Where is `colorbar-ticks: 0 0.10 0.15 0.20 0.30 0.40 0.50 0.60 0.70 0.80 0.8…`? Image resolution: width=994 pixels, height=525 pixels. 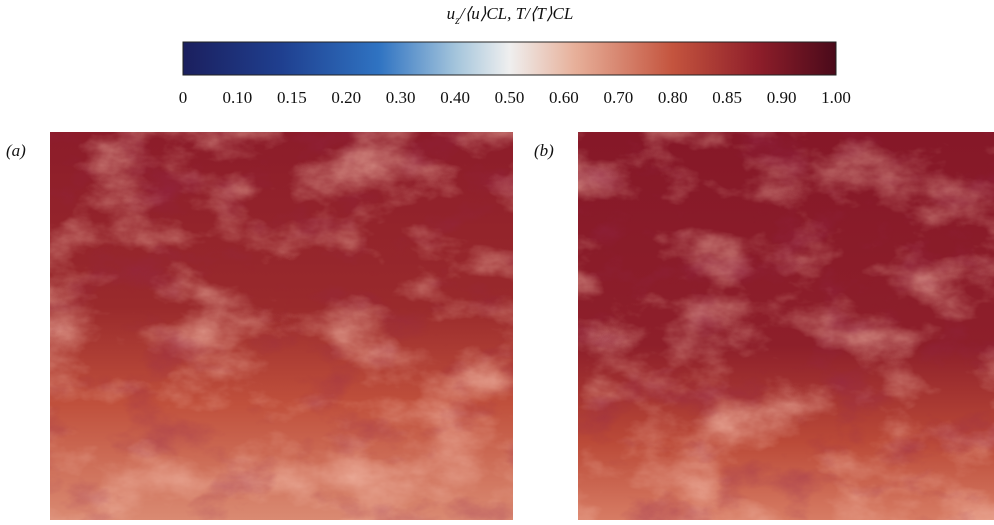
colorbar-ticks: 0 0.10 0.15 0.20 0.30 0.40 0.50 0.60 0.70 0.80 0.8… is located at coordinates (515, 97).